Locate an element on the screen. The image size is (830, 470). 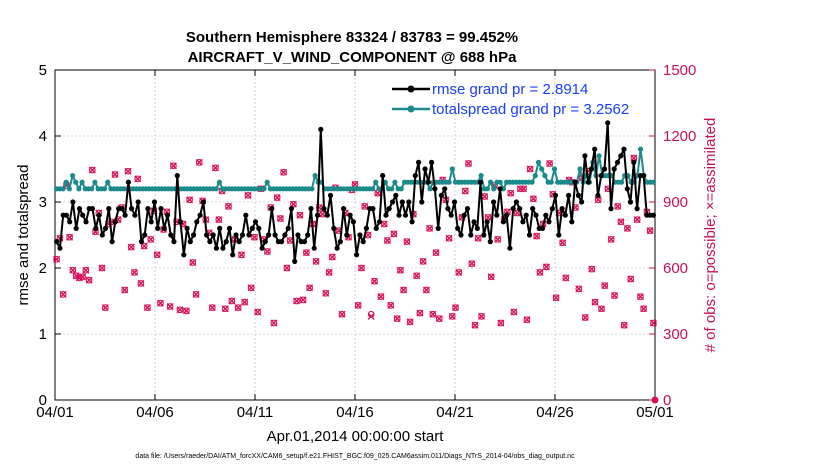
right-axis-ticks: 0 300 600 900 1200 1500 is located at coordinates (672, 235).